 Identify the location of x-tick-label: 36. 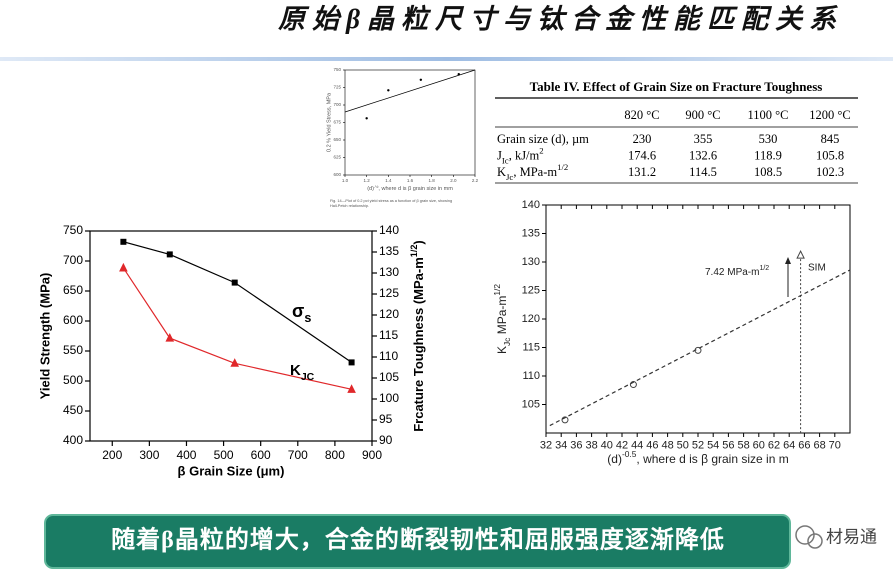
(576, 446).